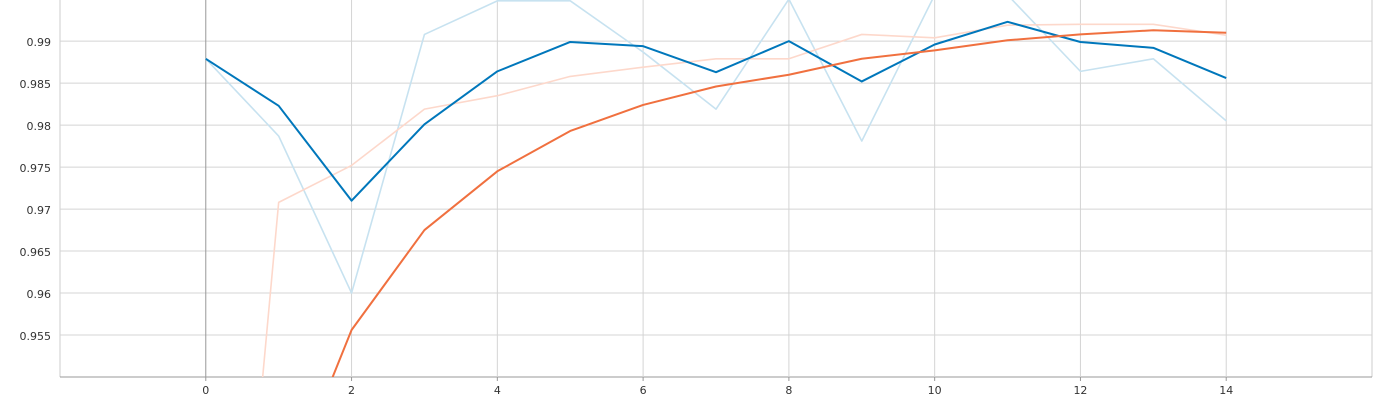 Image resolution: width=1374 pixels, height=400 pixels. Describe the element at coordinates (39, 294) in the screenshot. I see `y-tick-label: 0.96` at that location.